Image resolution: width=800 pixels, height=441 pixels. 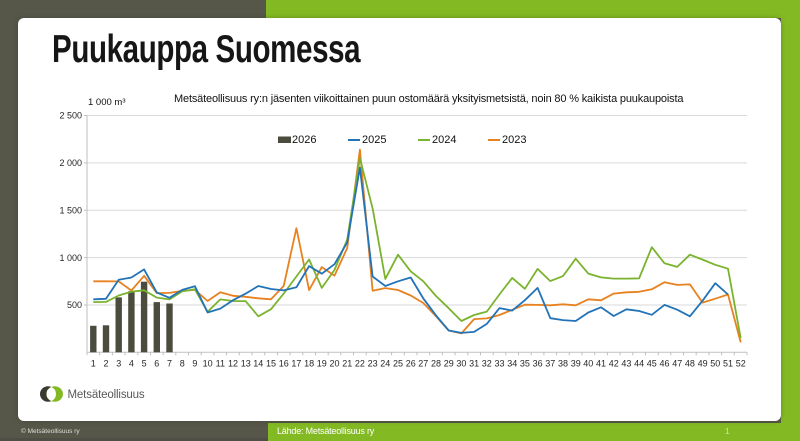 I want to click on svg-text: 47, so click(x=677, y=364).